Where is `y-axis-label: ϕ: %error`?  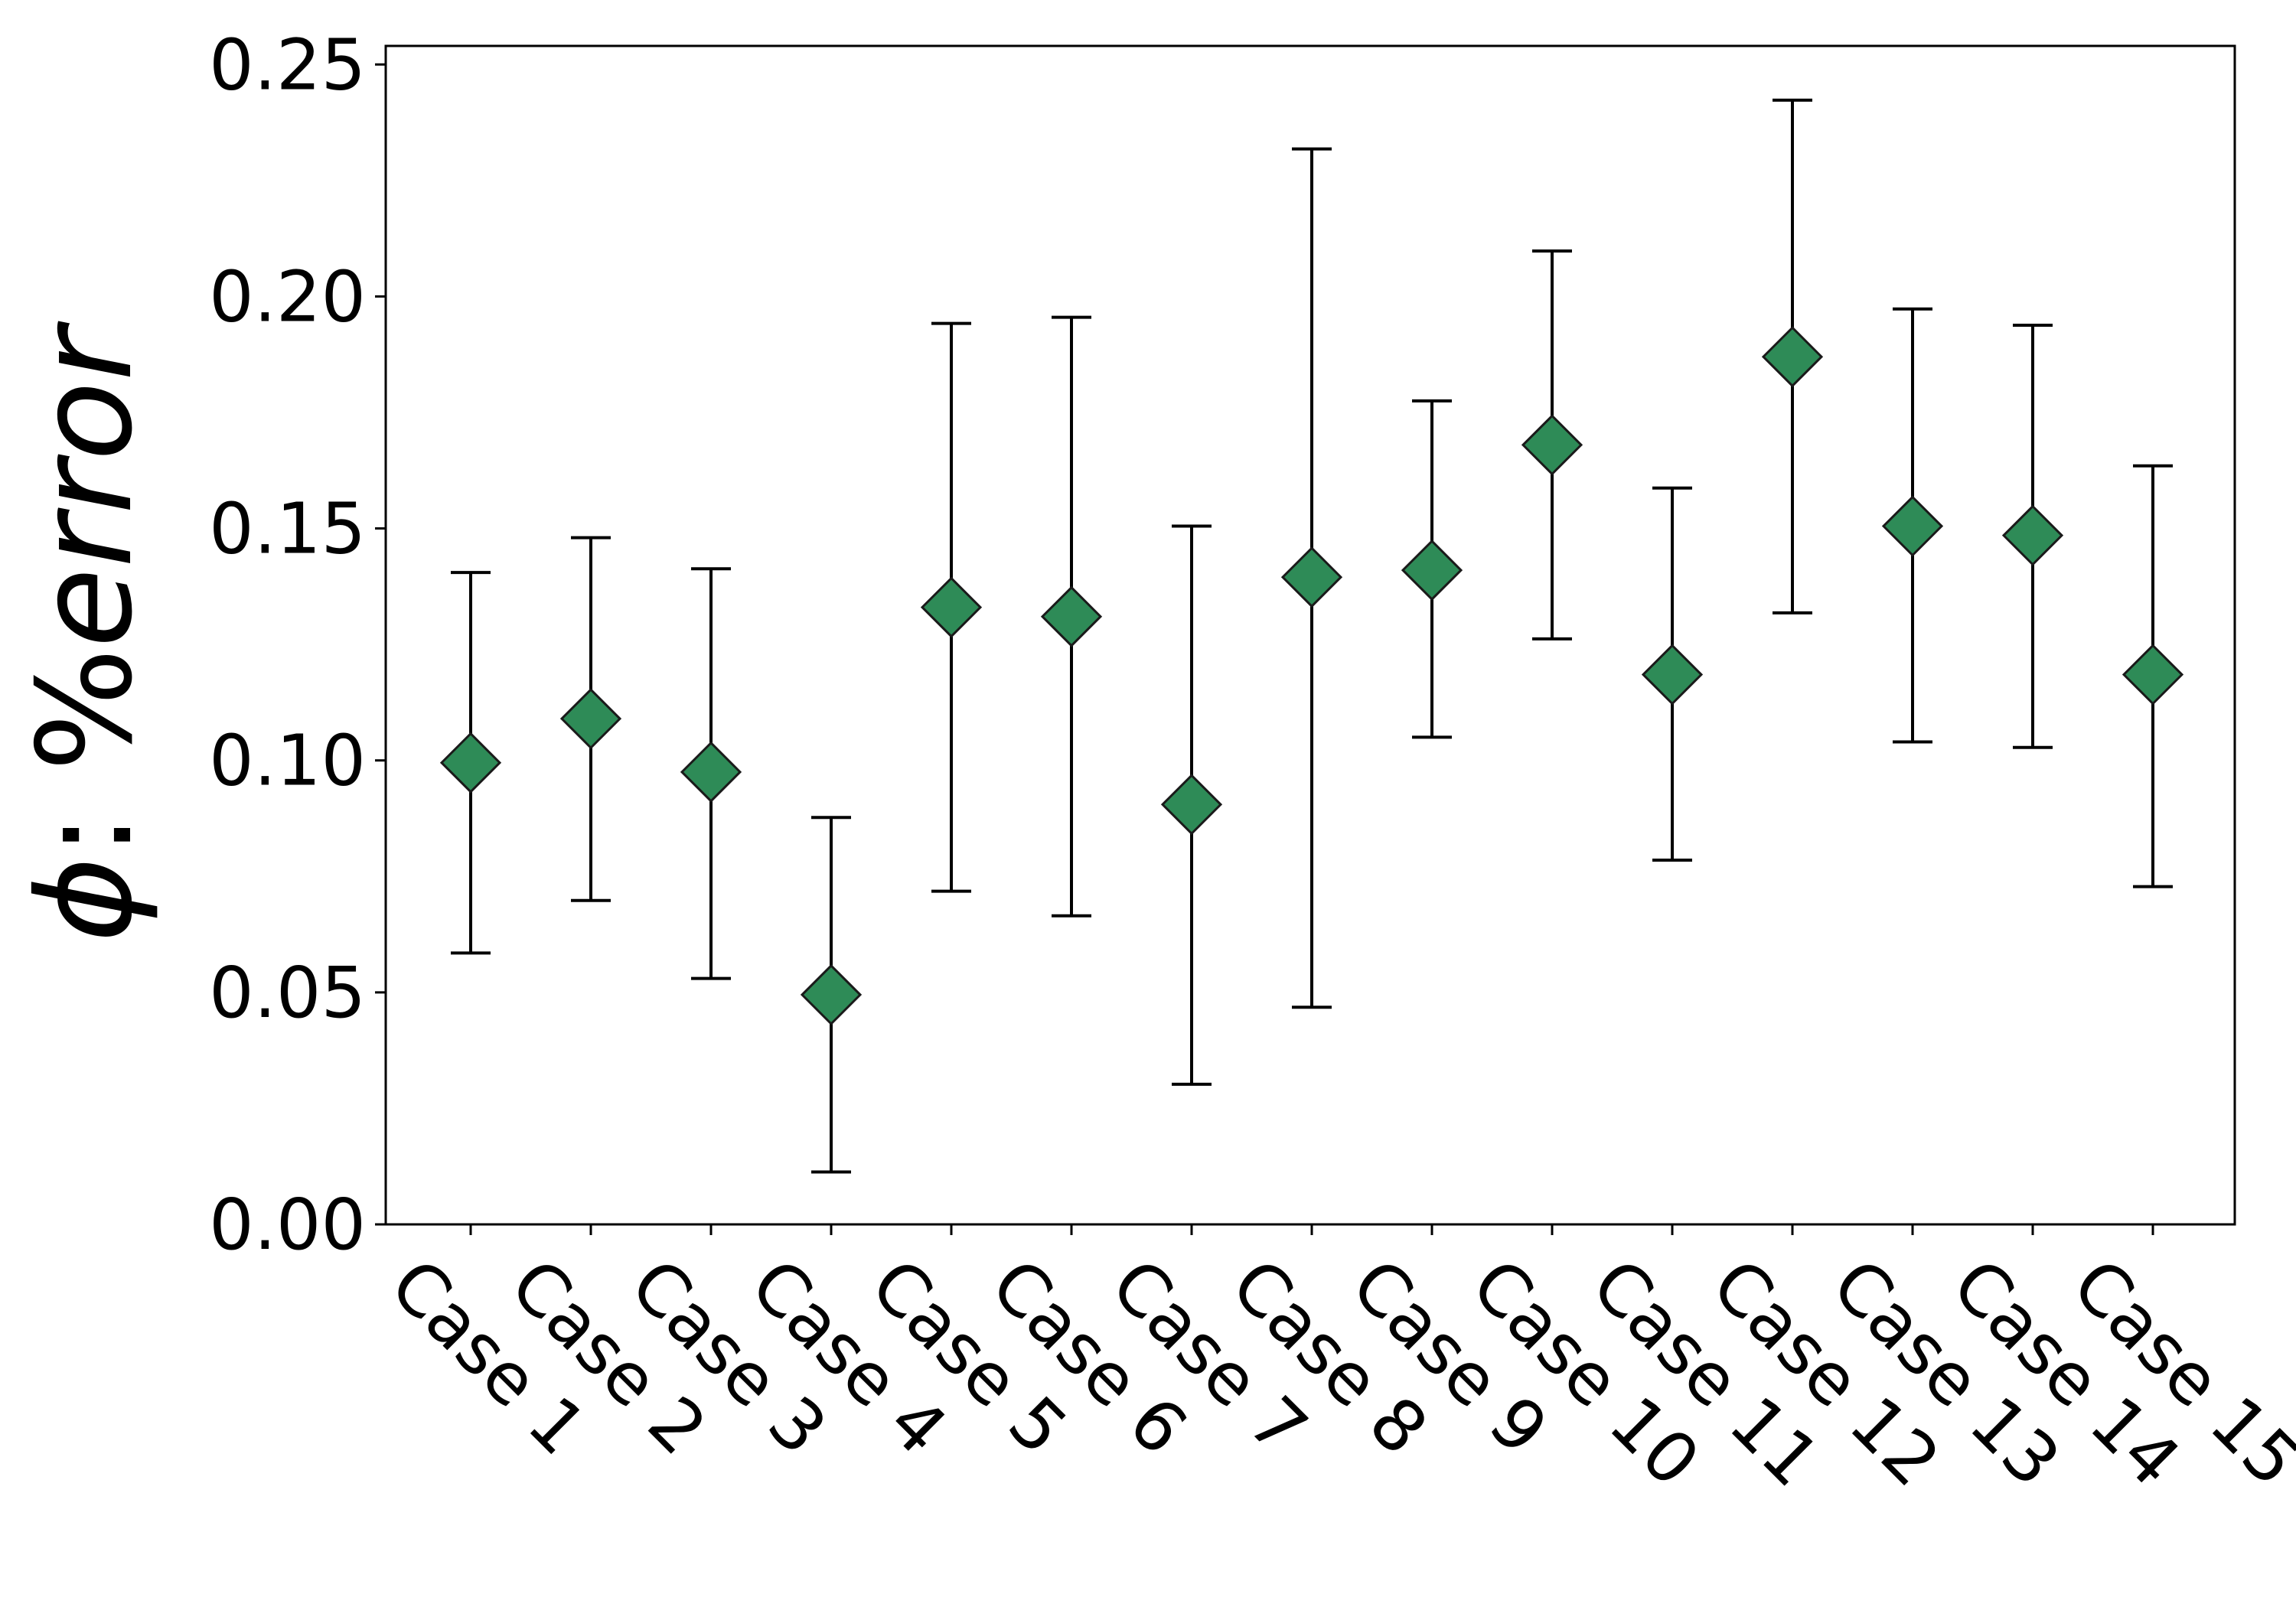 y-axis-label: ϕ: %error is located at coordinates (85, 631).